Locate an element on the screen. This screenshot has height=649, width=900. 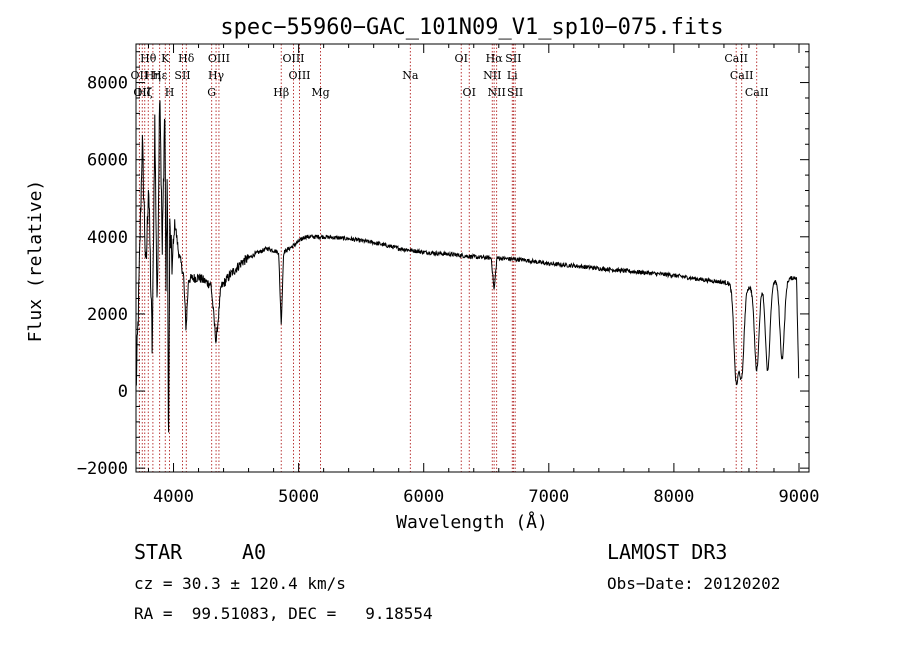
line-label-21: H is located at coordinates (170, 92).